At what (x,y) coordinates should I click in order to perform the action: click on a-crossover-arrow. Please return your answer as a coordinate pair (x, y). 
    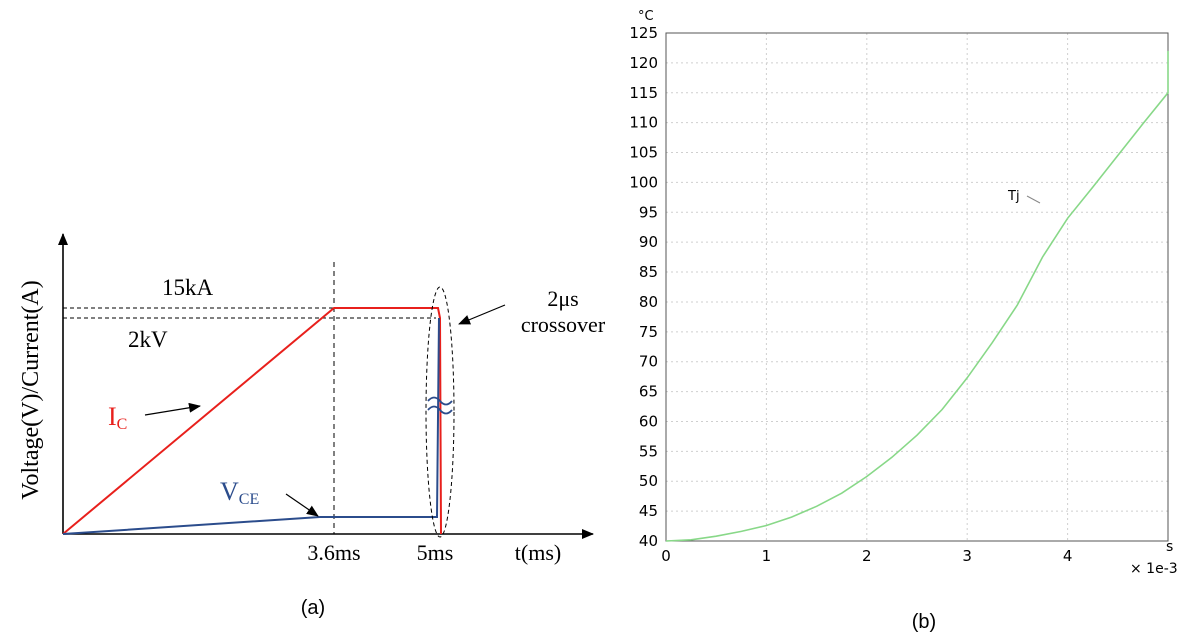
    Looking at the image, I should click on (482, 314).